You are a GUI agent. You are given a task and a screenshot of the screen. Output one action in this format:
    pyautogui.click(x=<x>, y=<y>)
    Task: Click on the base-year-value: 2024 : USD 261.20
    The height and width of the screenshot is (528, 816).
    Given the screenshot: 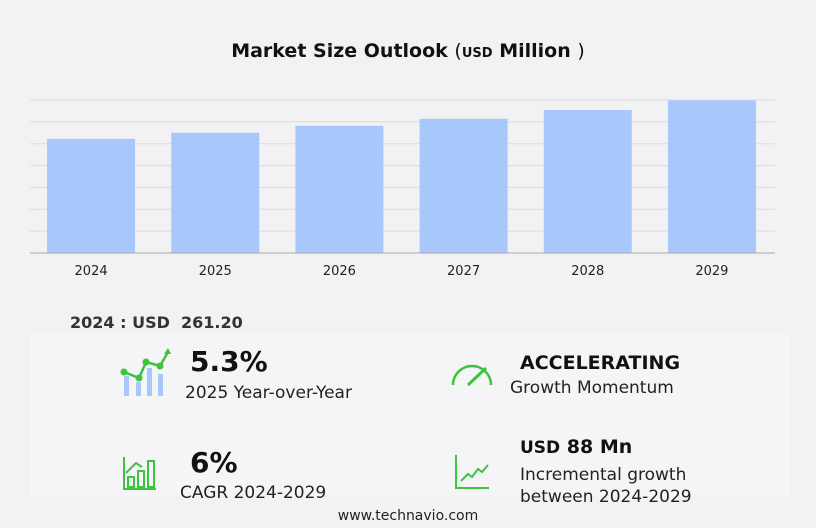 What is the action you would take?
    pyautogui.click(x=156, y=322)
    